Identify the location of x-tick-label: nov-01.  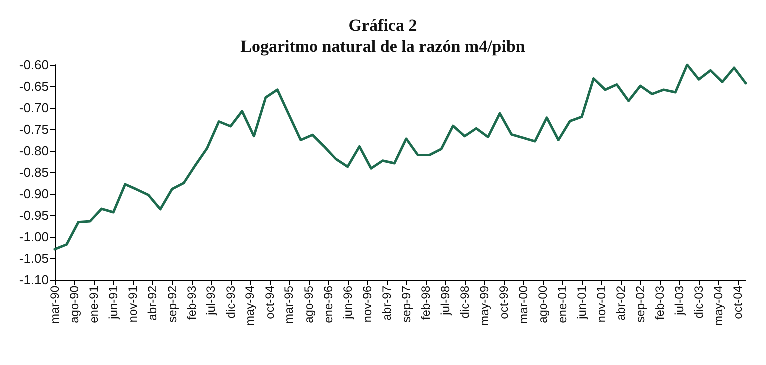
(601, 304).